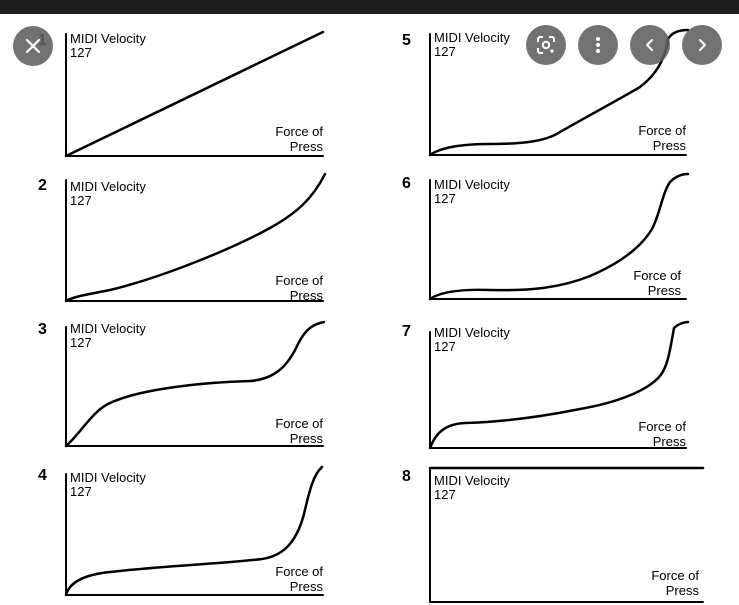 This screenshot has height=605, width=739. I want to click on chevron-left-icon, so click(650, 45).